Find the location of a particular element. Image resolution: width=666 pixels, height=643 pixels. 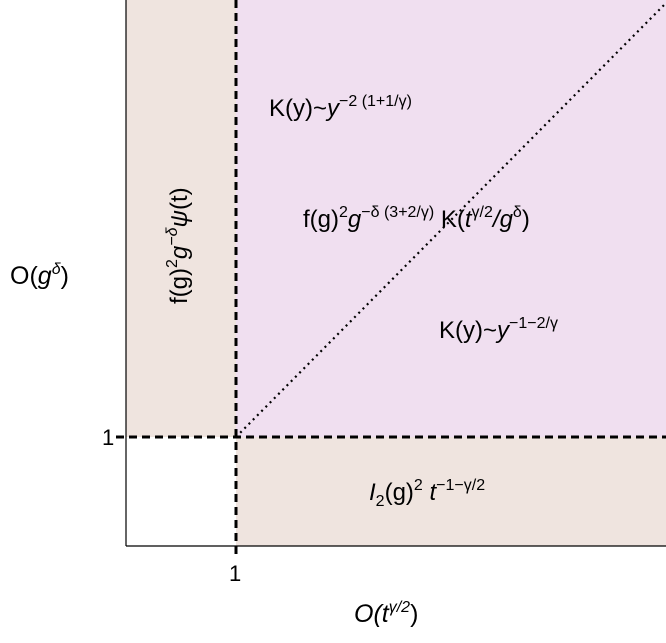

bottom-band-region is located at coordinates (451, 491).